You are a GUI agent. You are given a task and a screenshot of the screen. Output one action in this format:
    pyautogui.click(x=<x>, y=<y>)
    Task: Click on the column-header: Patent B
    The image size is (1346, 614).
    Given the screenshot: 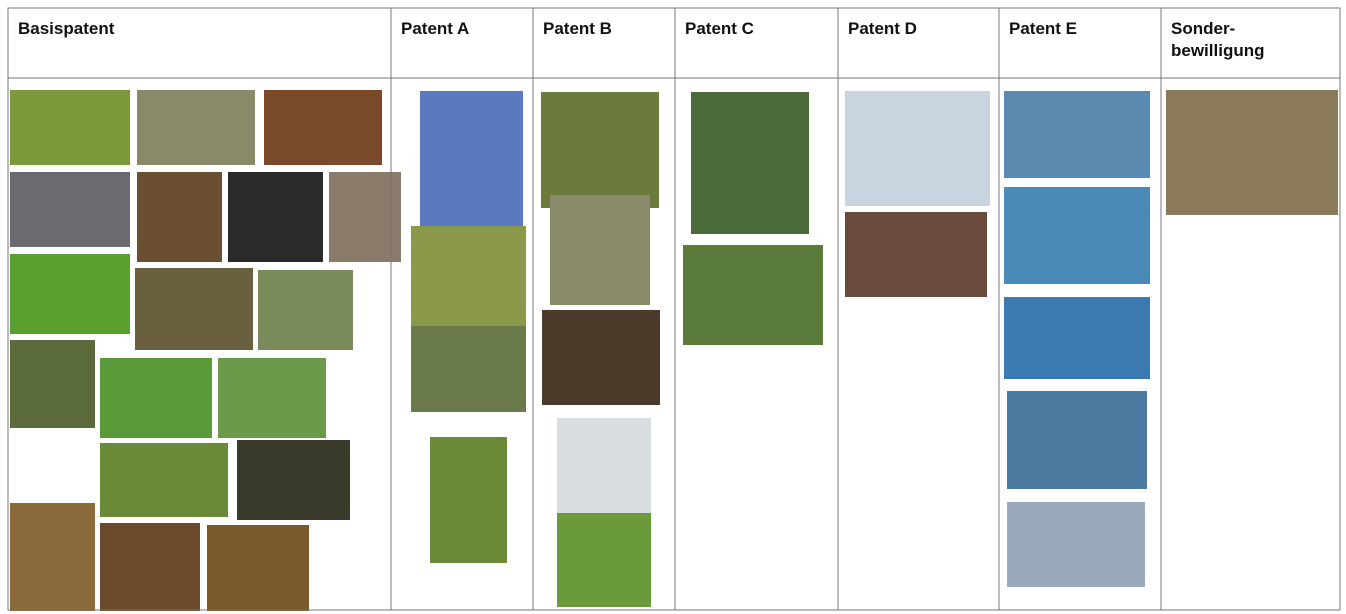 What is the action you would take?
    pyautogui.click(x=577, y=28)
    